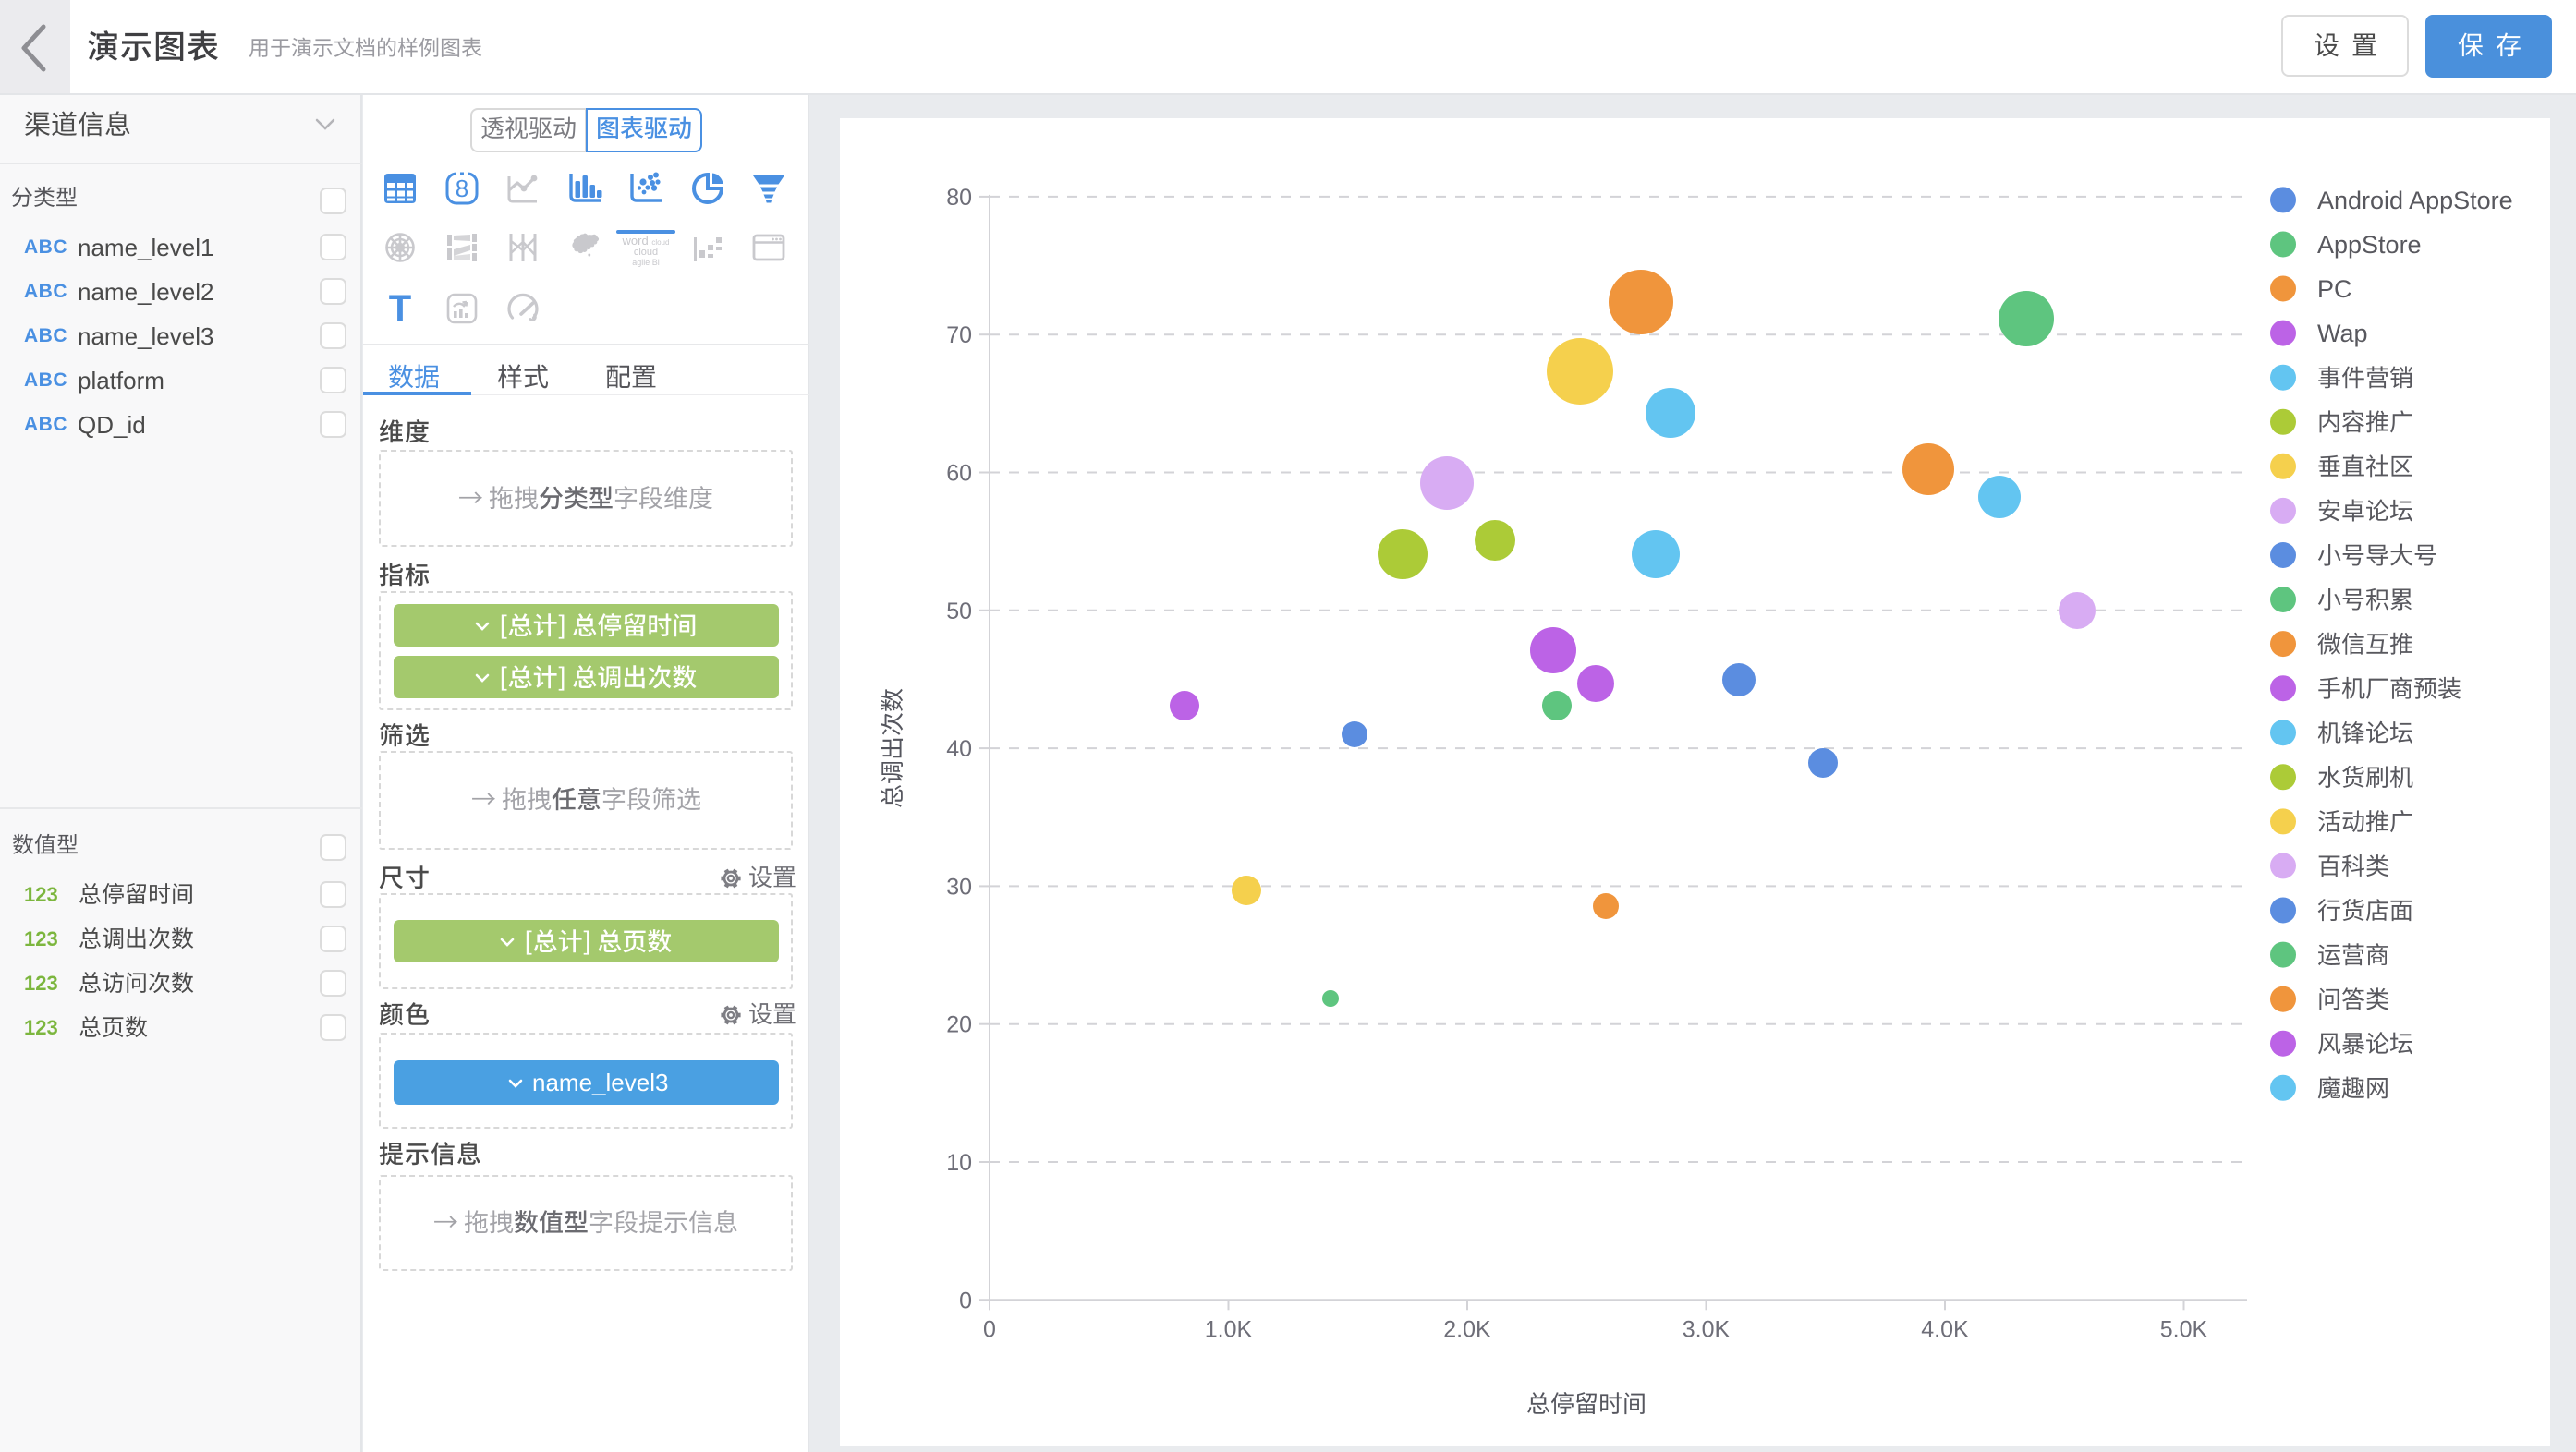 Image resolution: width=2576 pixels, height=1452 pixels. Describe the element at coordinates (959, 1163) in the screenshot. I see `svg-text: 10` at that location.